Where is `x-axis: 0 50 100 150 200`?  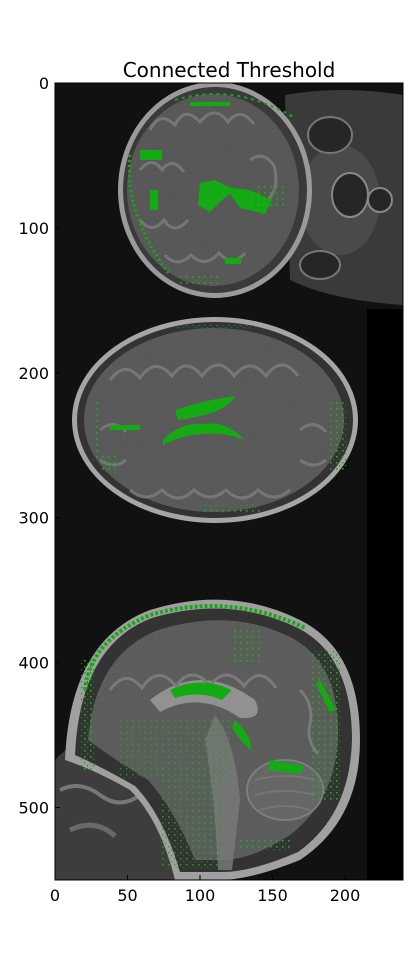
x-axis: 0 50 100 150 200 is located at coordinates (205, 890).